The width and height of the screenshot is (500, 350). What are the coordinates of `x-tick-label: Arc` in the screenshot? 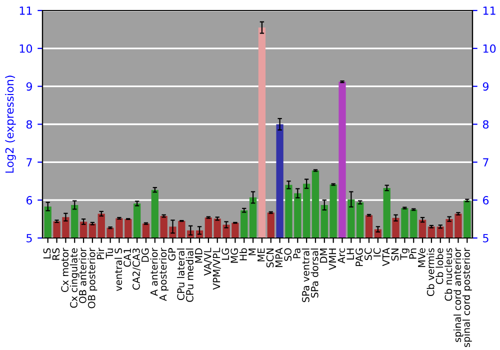 It's located at (342, 256).